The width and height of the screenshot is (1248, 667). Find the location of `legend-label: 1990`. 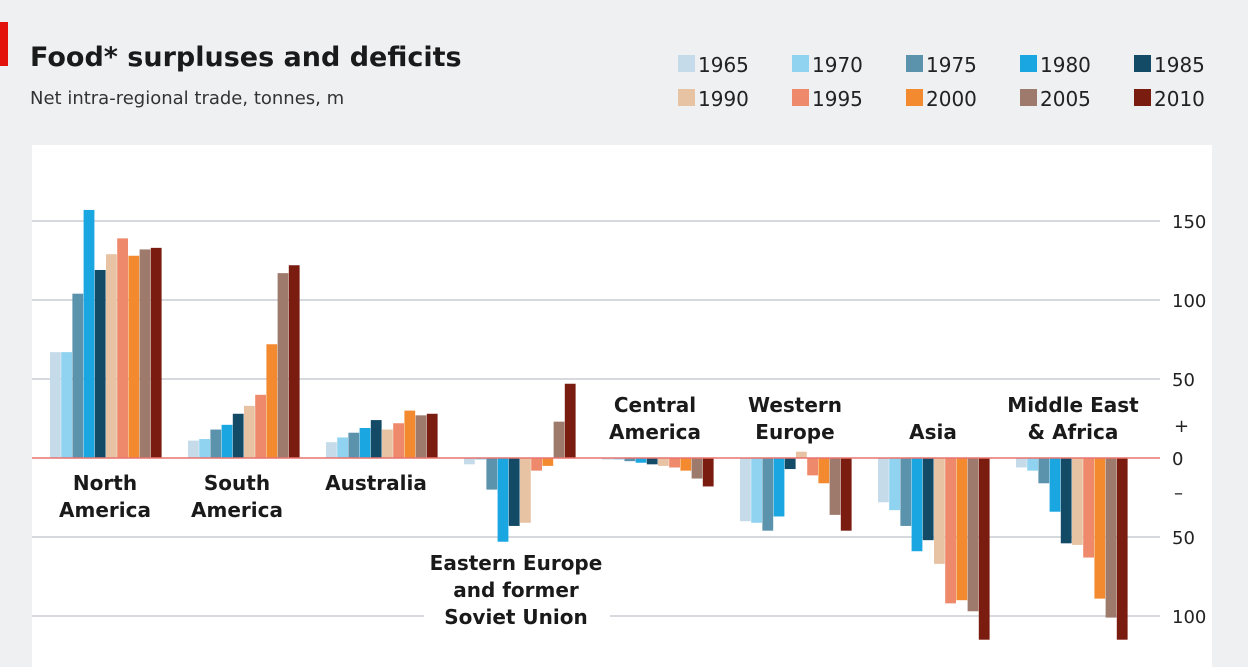

legend-label: 1990 is located at coordinates (723, 99).